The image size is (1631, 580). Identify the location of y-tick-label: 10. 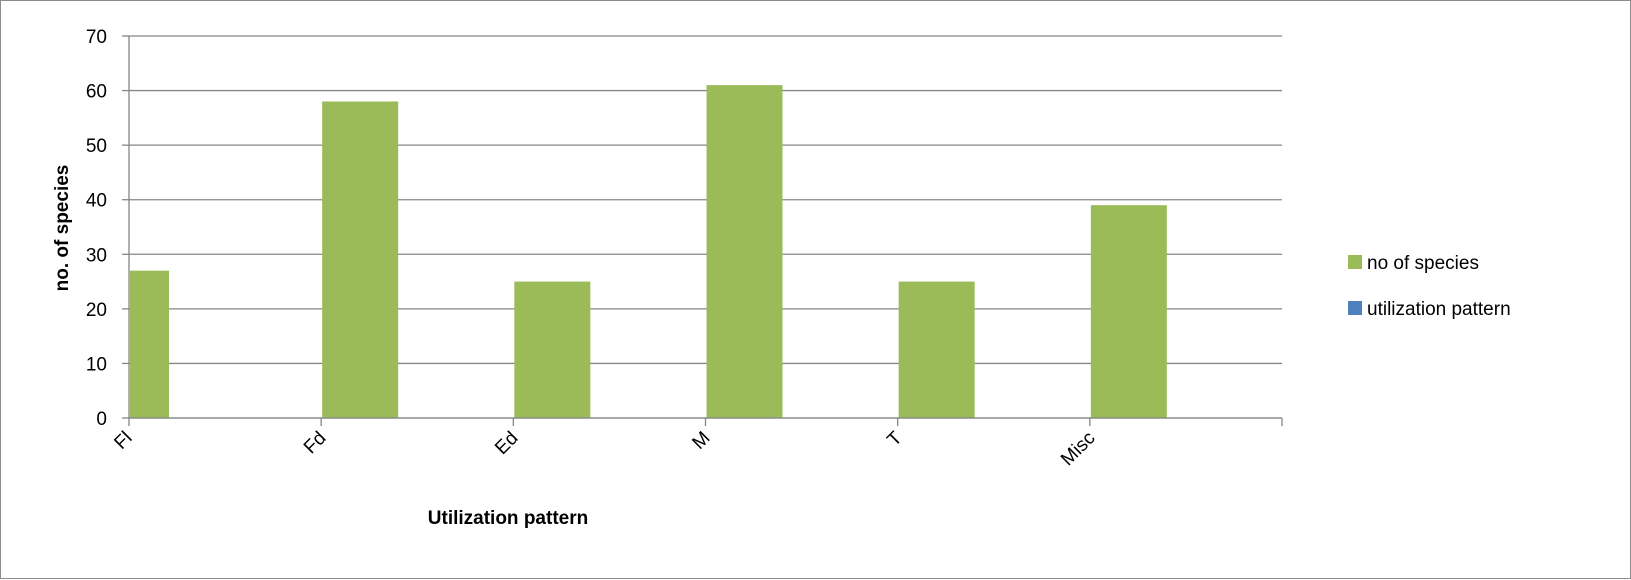
(96, 364).